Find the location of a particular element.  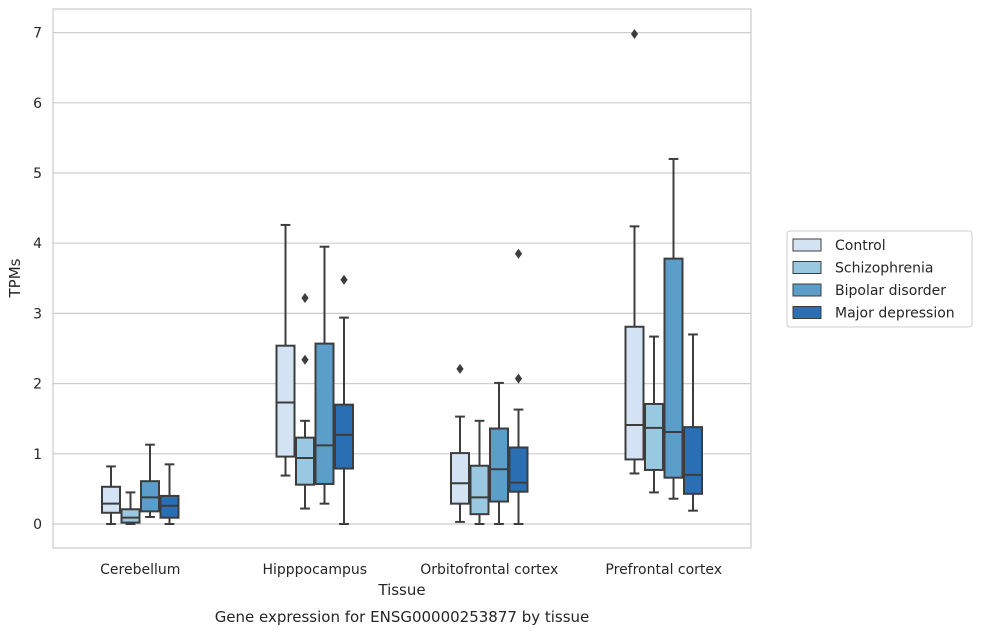

legend-item: Schizophrenia is located at coordinates (862, 269).